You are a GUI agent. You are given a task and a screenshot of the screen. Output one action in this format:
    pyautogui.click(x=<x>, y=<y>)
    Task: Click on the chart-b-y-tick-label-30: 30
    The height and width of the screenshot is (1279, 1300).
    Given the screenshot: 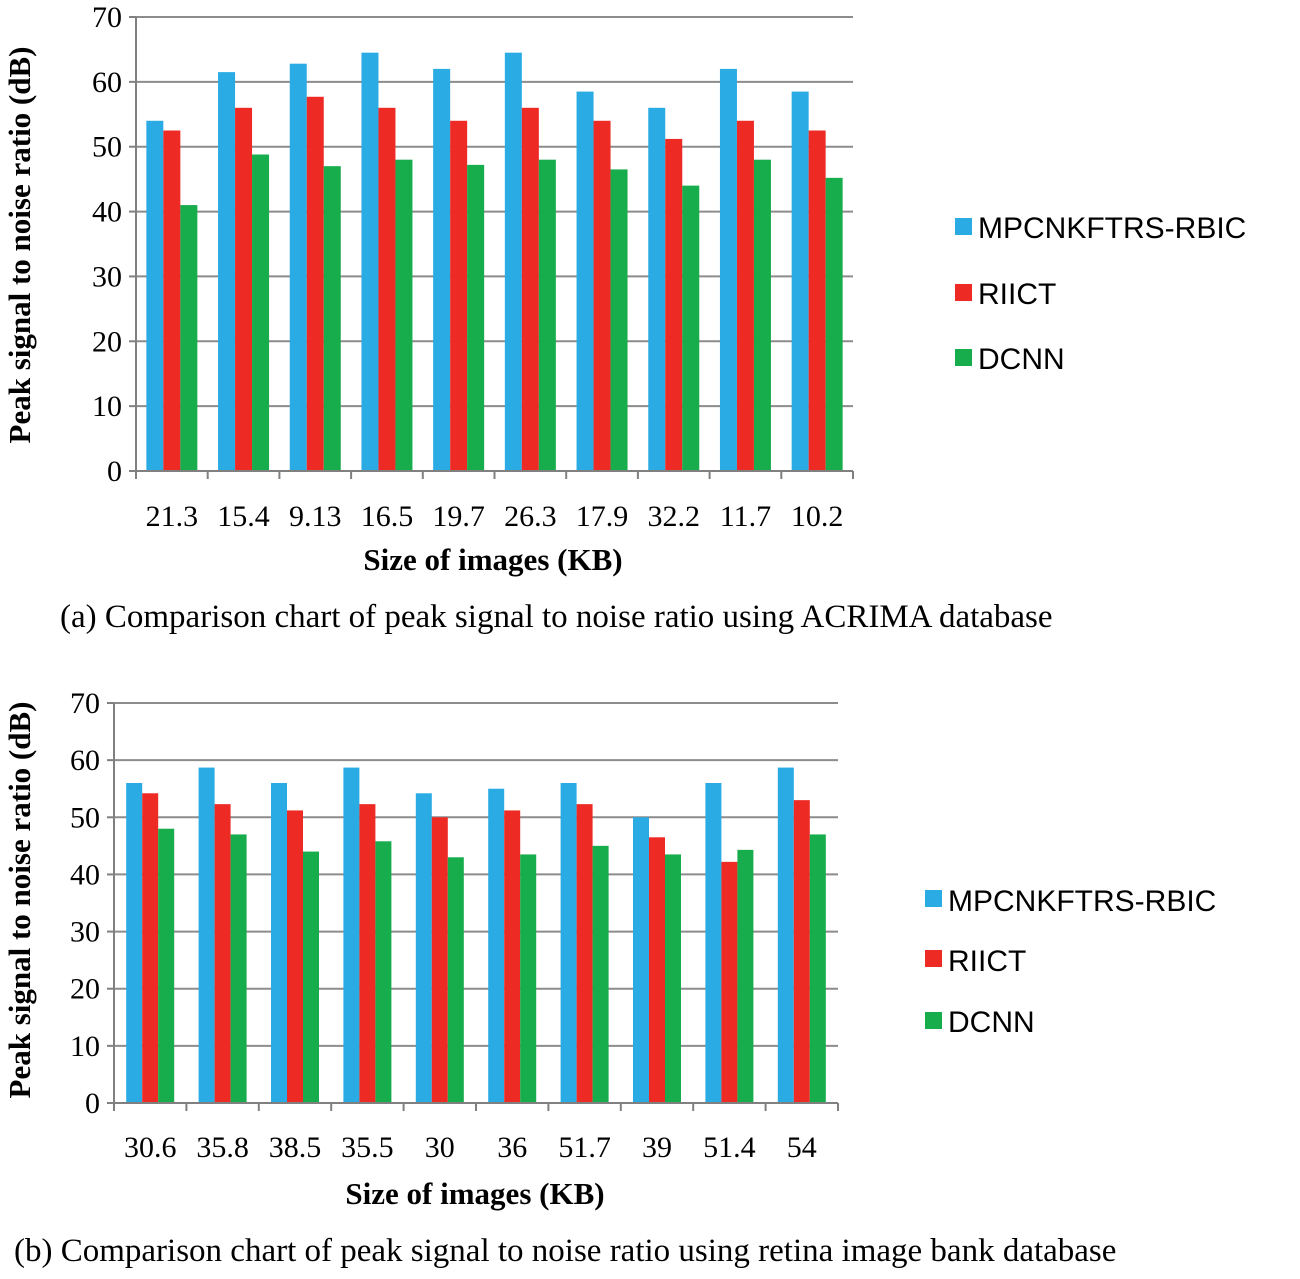 What is the action you would take?
    pyautogui.click(x=85, y=932)
    